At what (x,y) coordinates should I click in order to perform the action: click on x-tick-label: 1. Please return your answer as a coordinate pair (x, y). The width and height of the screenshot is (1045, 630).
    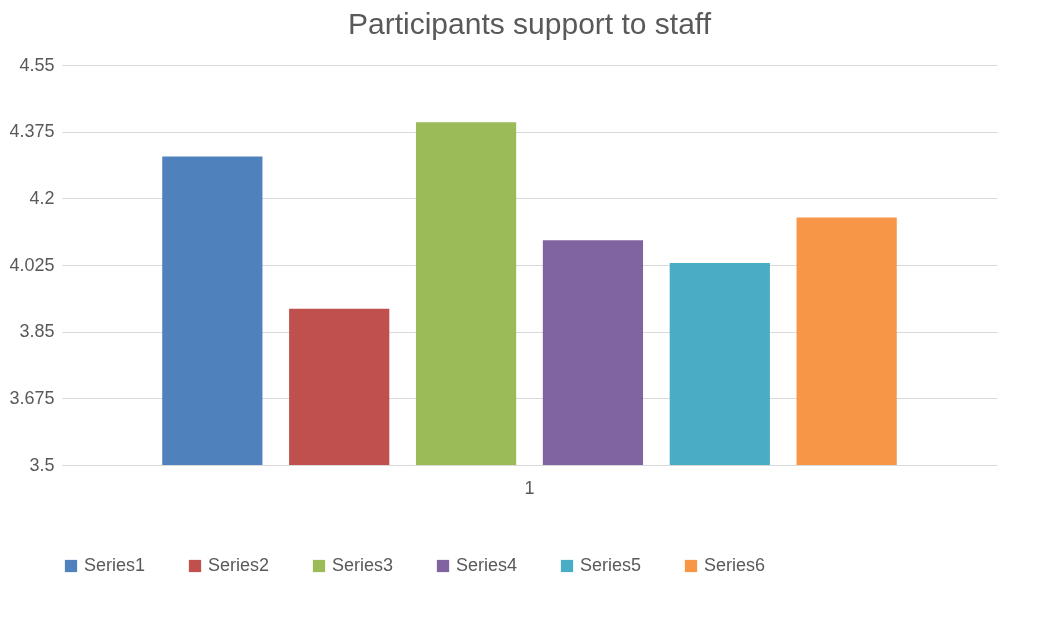
    Looking at the image, I should click on (529, 487).